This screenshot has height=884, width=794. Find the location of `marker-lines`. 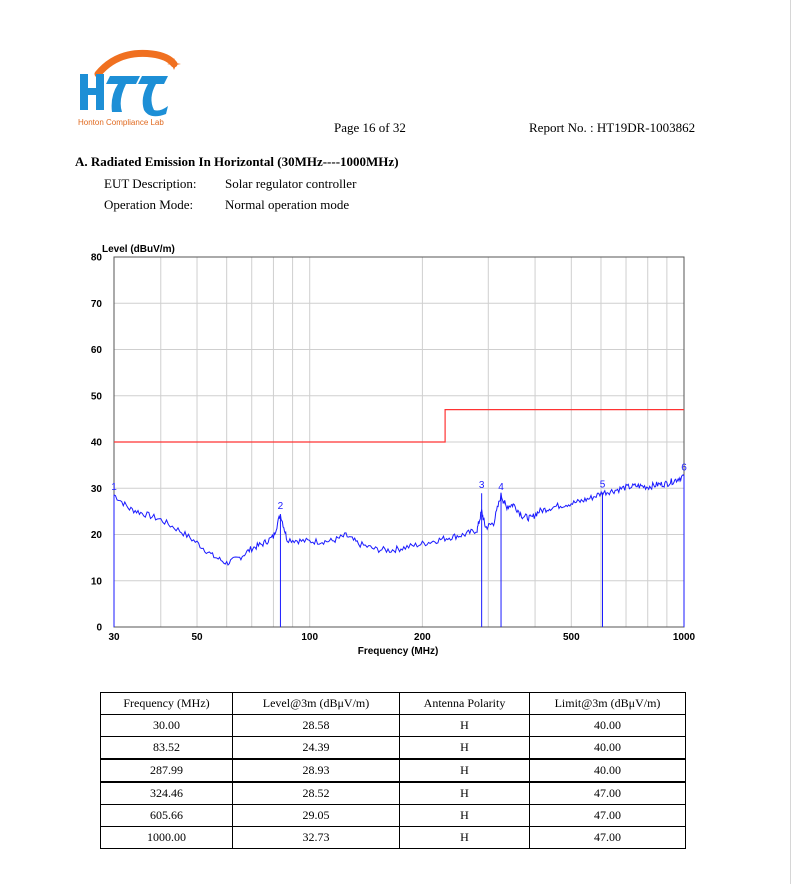

marker-lines is located at coordinates (399, 551).